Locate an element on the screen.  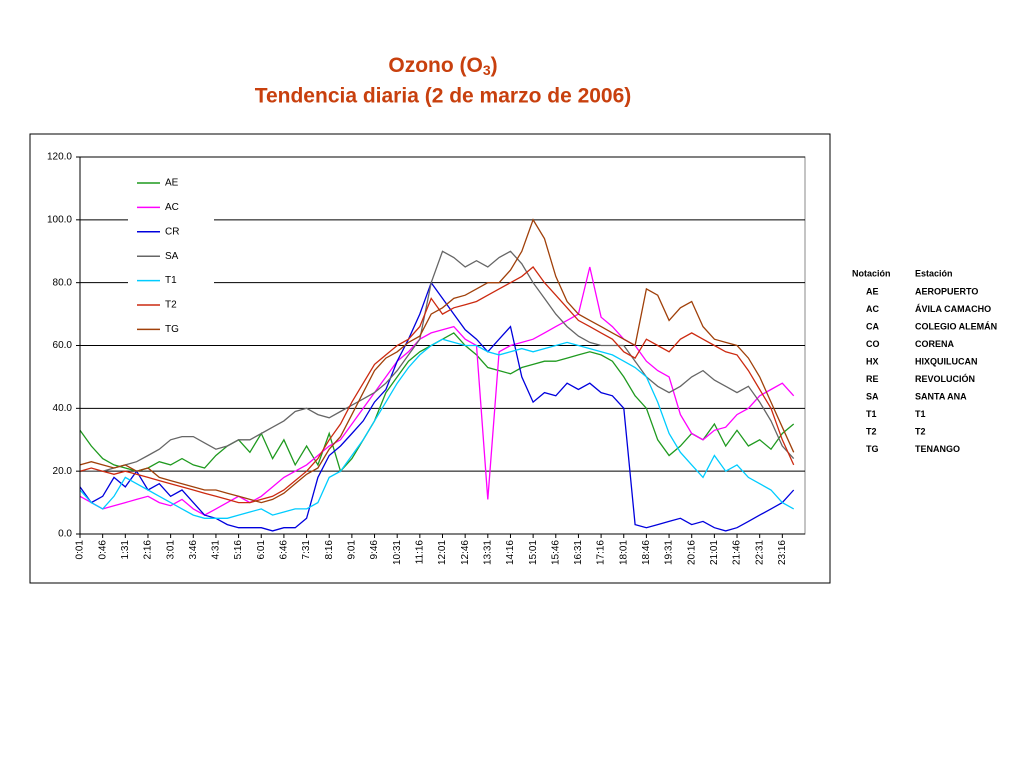
chart-title: Ozono (O3) is located at coordinates (442, 66).